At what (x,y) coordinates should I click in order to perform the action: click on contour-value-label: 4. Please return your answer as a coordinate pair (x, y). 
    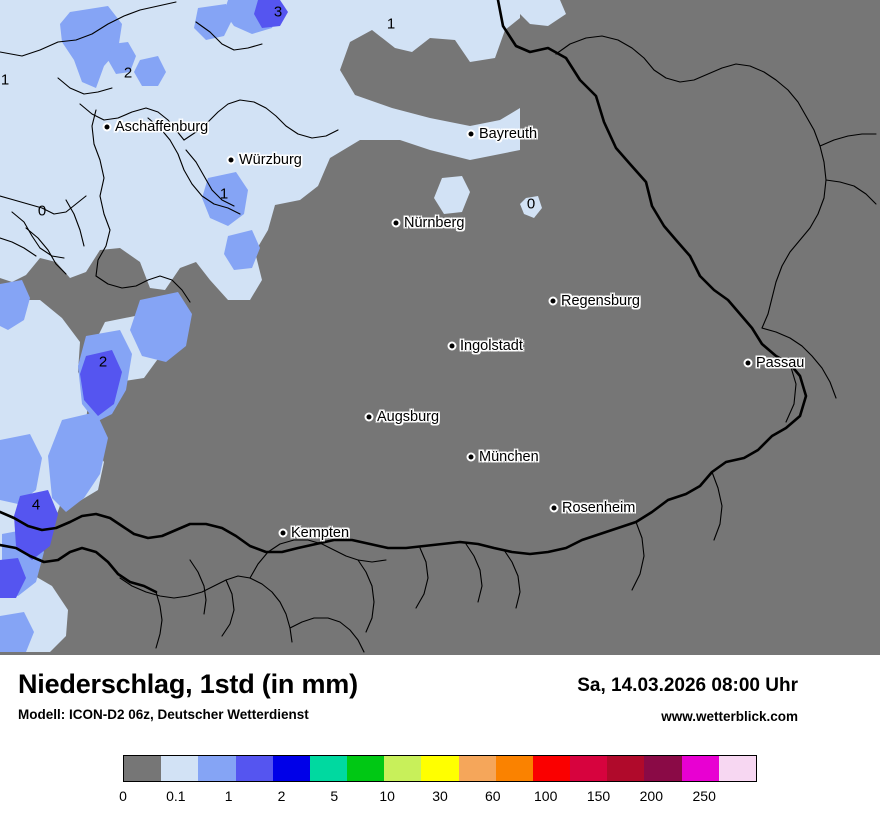
    Looking at the image, I should click on (36, 505).